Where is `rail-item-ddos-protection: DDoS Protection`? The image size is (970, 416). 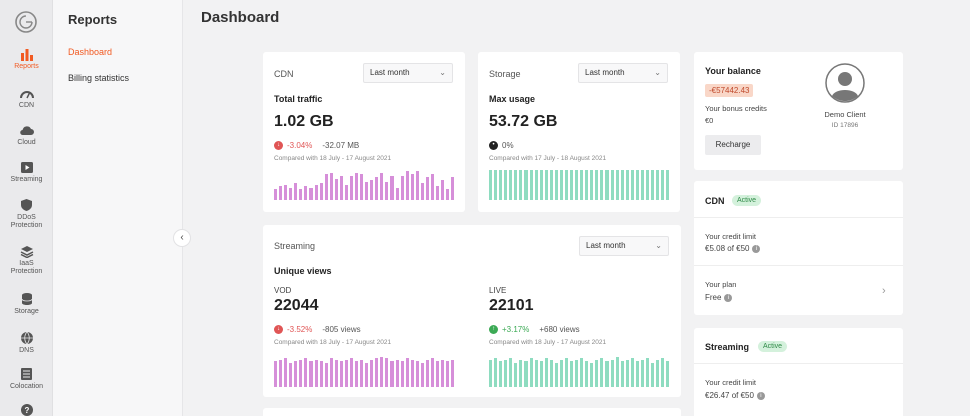
rail-item-ddos-protection: DDoS Protection is located at coordinates (26, 214).